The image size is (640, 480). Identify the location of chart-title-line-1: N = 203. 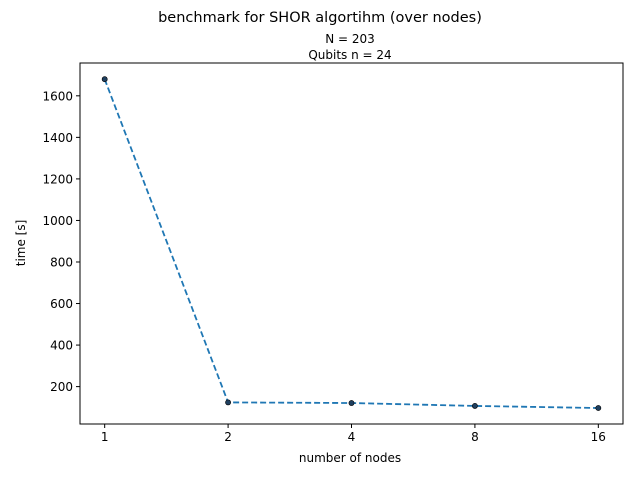
(350, 39).